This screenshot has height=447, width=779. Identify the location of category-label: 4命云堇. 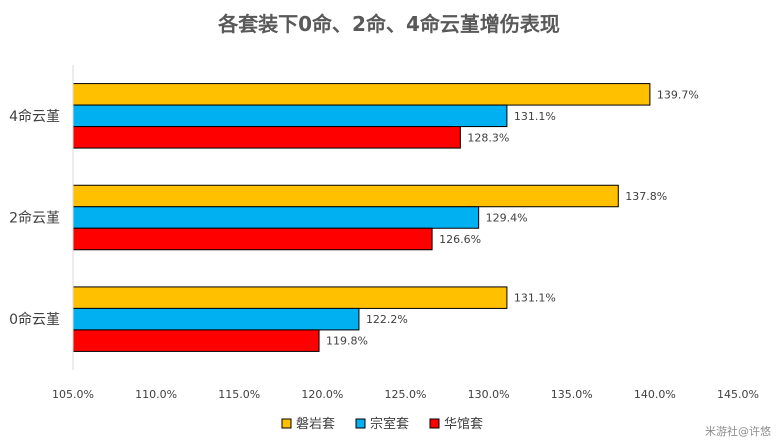
(34, 116).